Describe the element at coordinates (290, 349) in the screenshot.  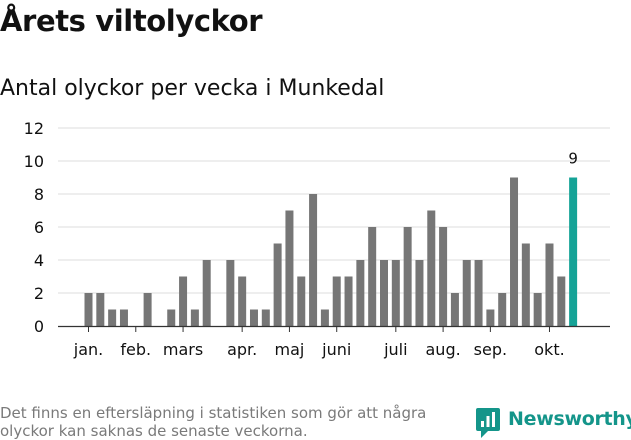
I see `x-tick-label: maj` at that location.